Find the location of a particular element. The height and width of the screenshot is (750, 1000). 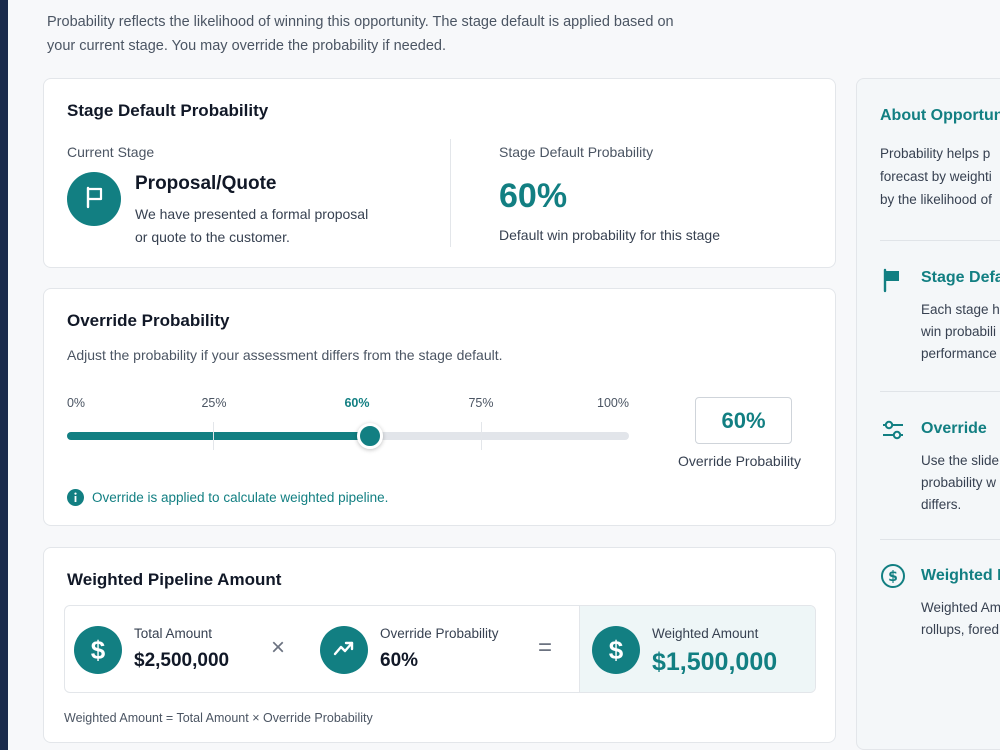

about-override-line-2: probability w is located at coordinates (959, 482).